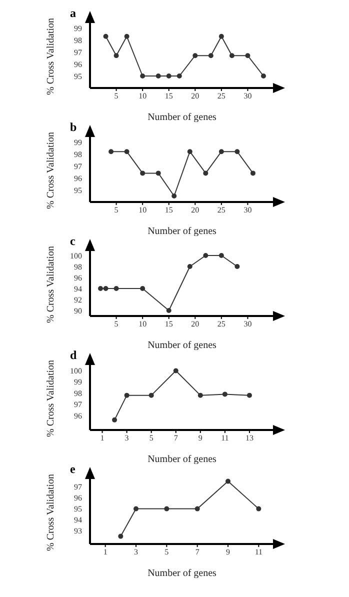 This screenshot has width=349, height=597. I want to click on chart-title: c, so click(73, 241).